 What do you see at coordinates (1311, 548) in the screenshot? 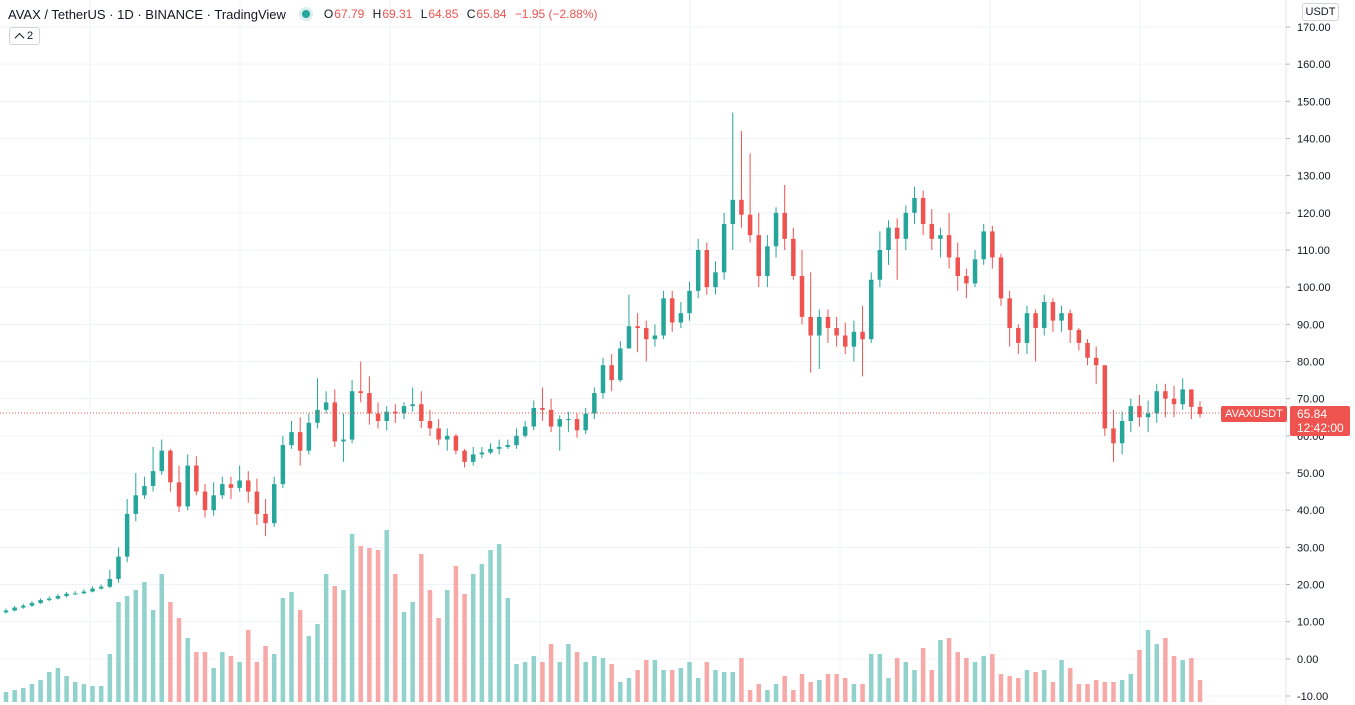
I see `y-axis-tick-label: 30.00` at bounding box center [1311, 548].